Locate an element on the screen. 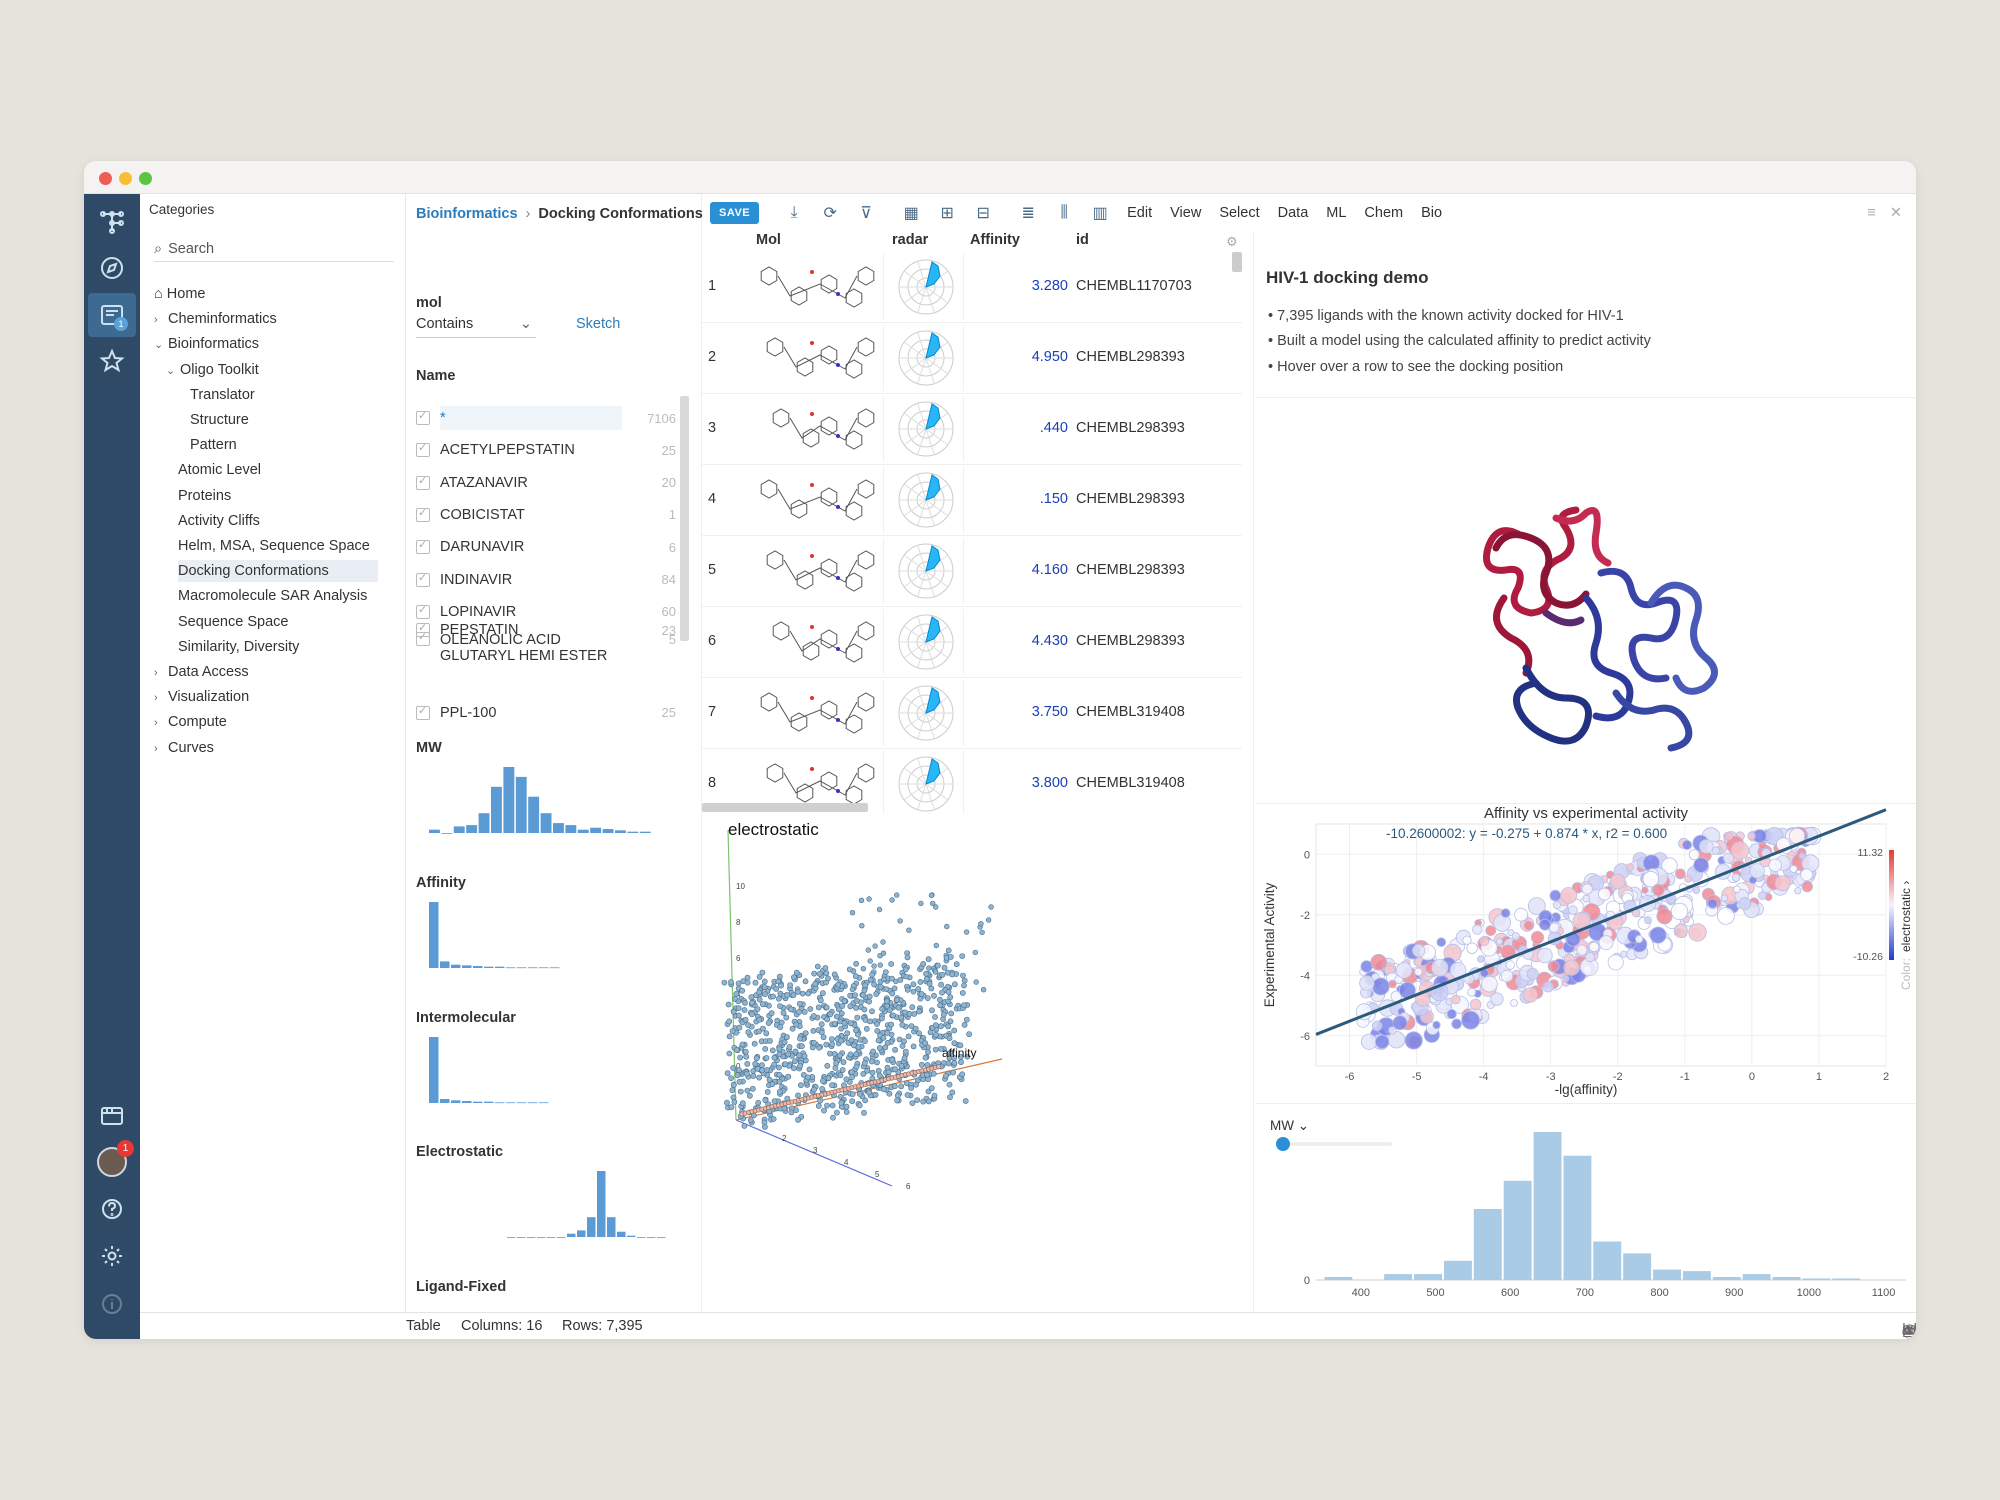 This screenshot has height=1500, width=2000. tree-item-compute: › Compute is located at coordinates (190, 722).